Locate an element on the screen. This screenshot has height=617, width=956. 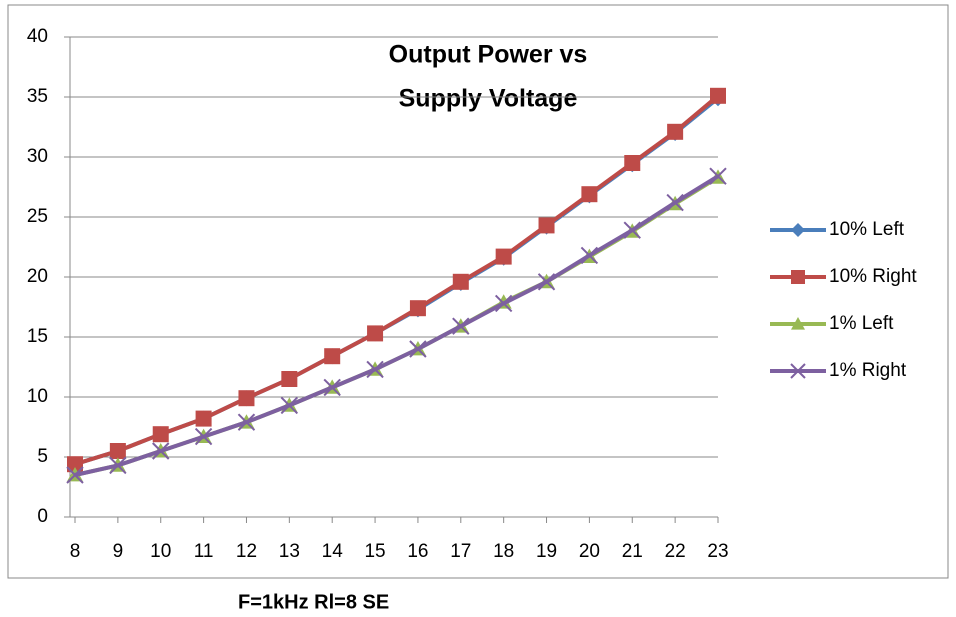
x-tick-label: 16 is located at coordinates (417, 551).